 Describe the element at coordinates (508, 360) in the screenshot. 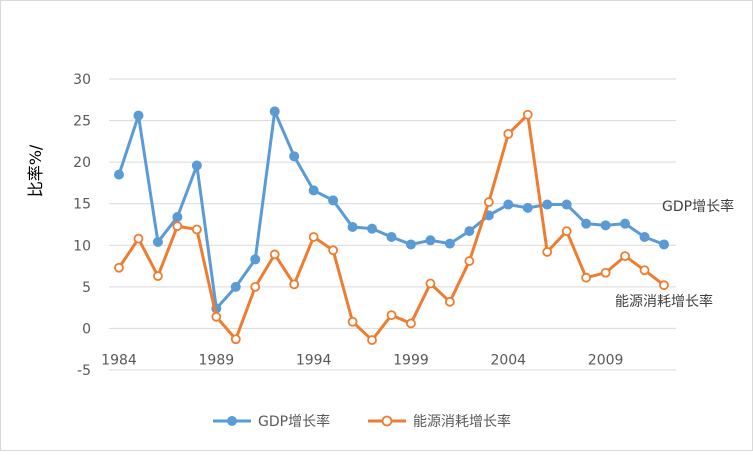

I see `x-tick-label: 2004` at that location.